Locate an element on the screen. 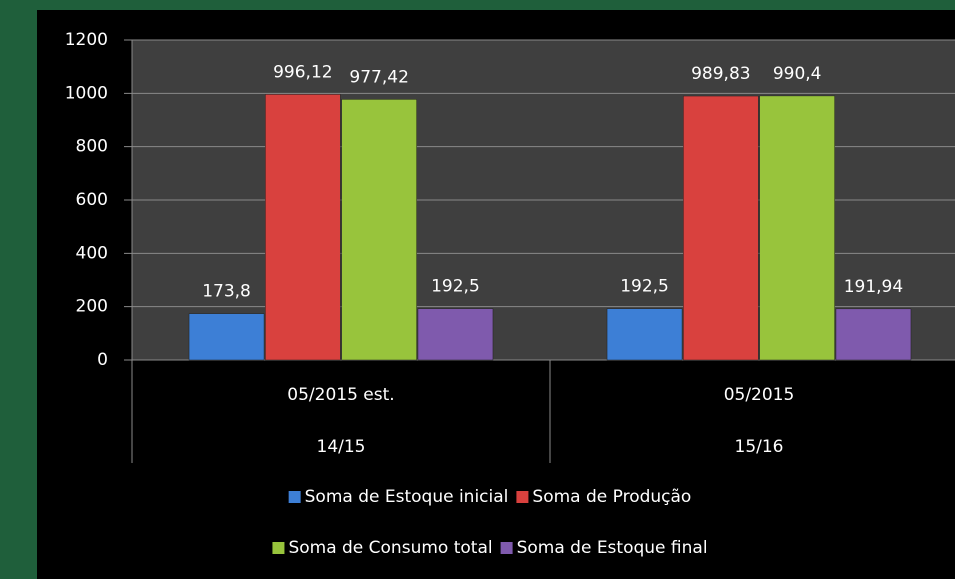  data-label: 191,94 is located at coordinates (873, 287).